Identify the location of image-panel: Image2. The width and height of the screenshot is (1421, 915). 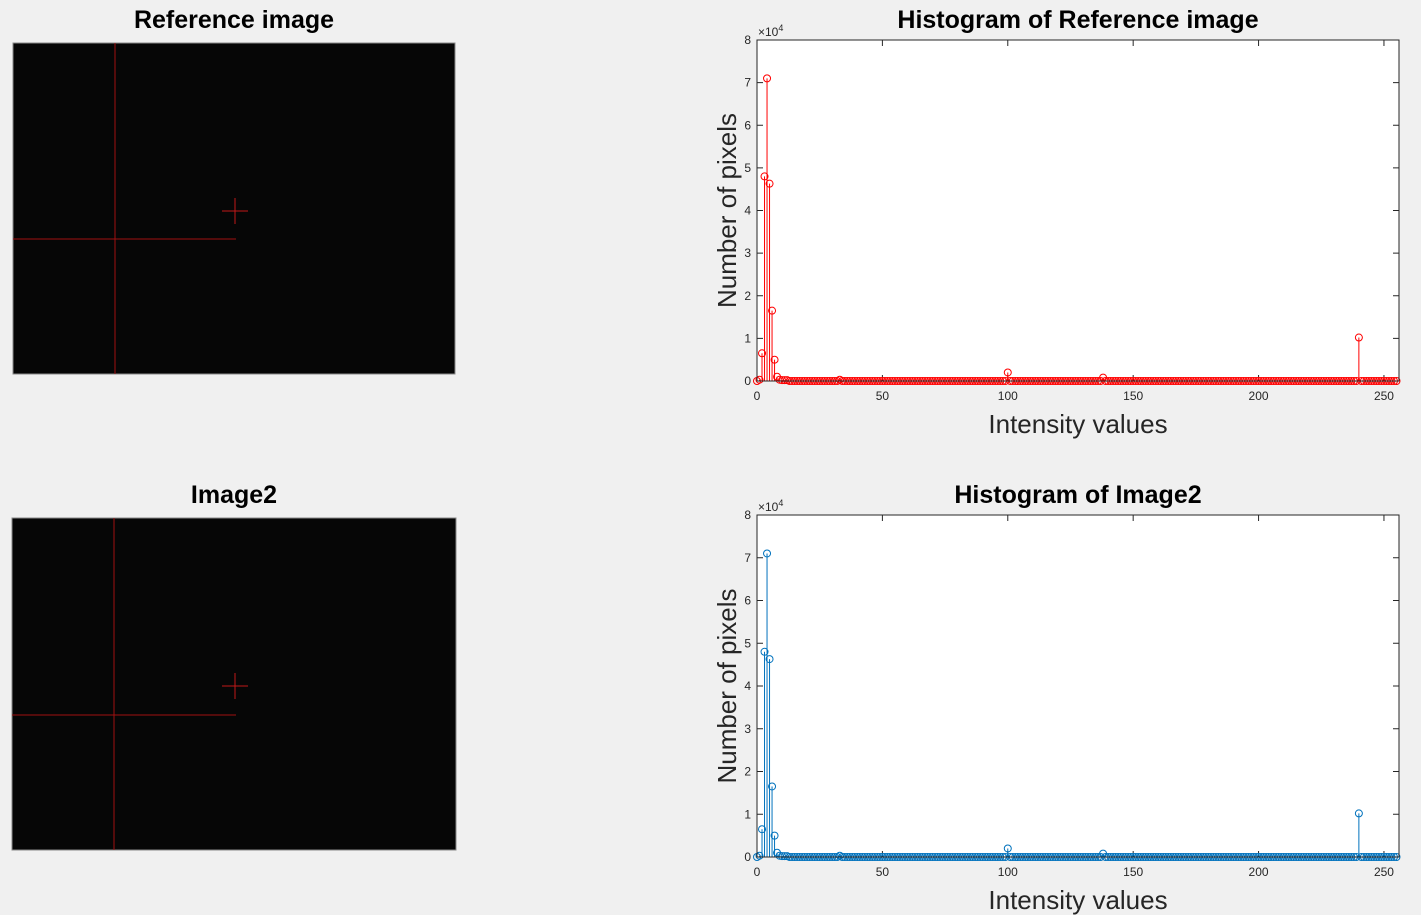
(234, 666).